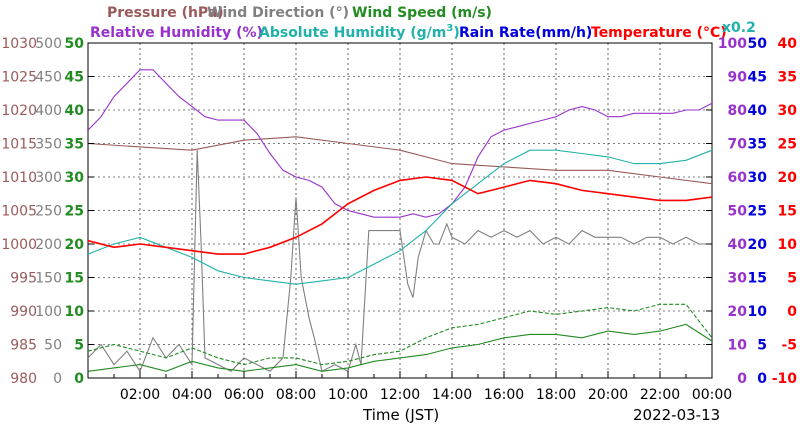  Describe the element at coordinates (352, 33) in the screenshot. I see `legend-absolute-humidity-label: Absolute Humidity (g/m` at that location.